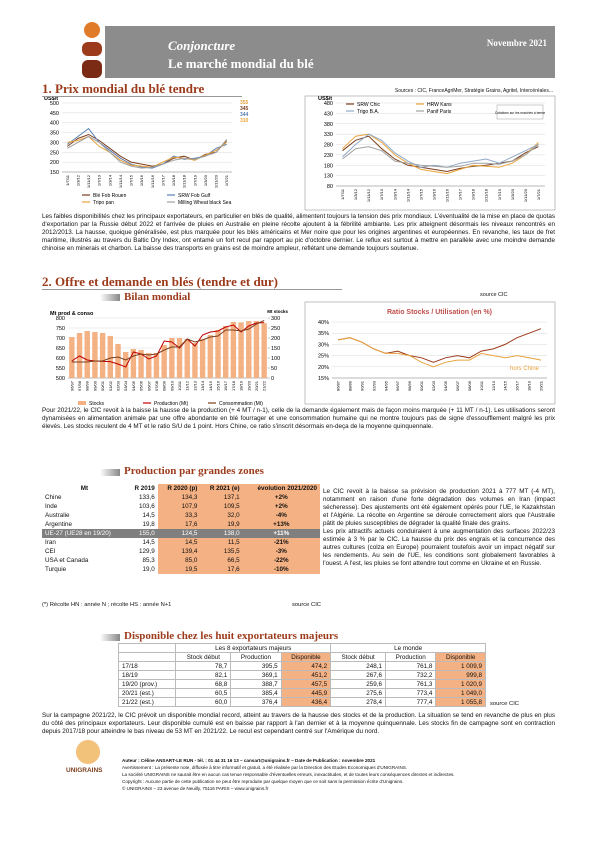 This screenshot has width=595, height=842. I want to click on logo-shape, so click(92, 49).